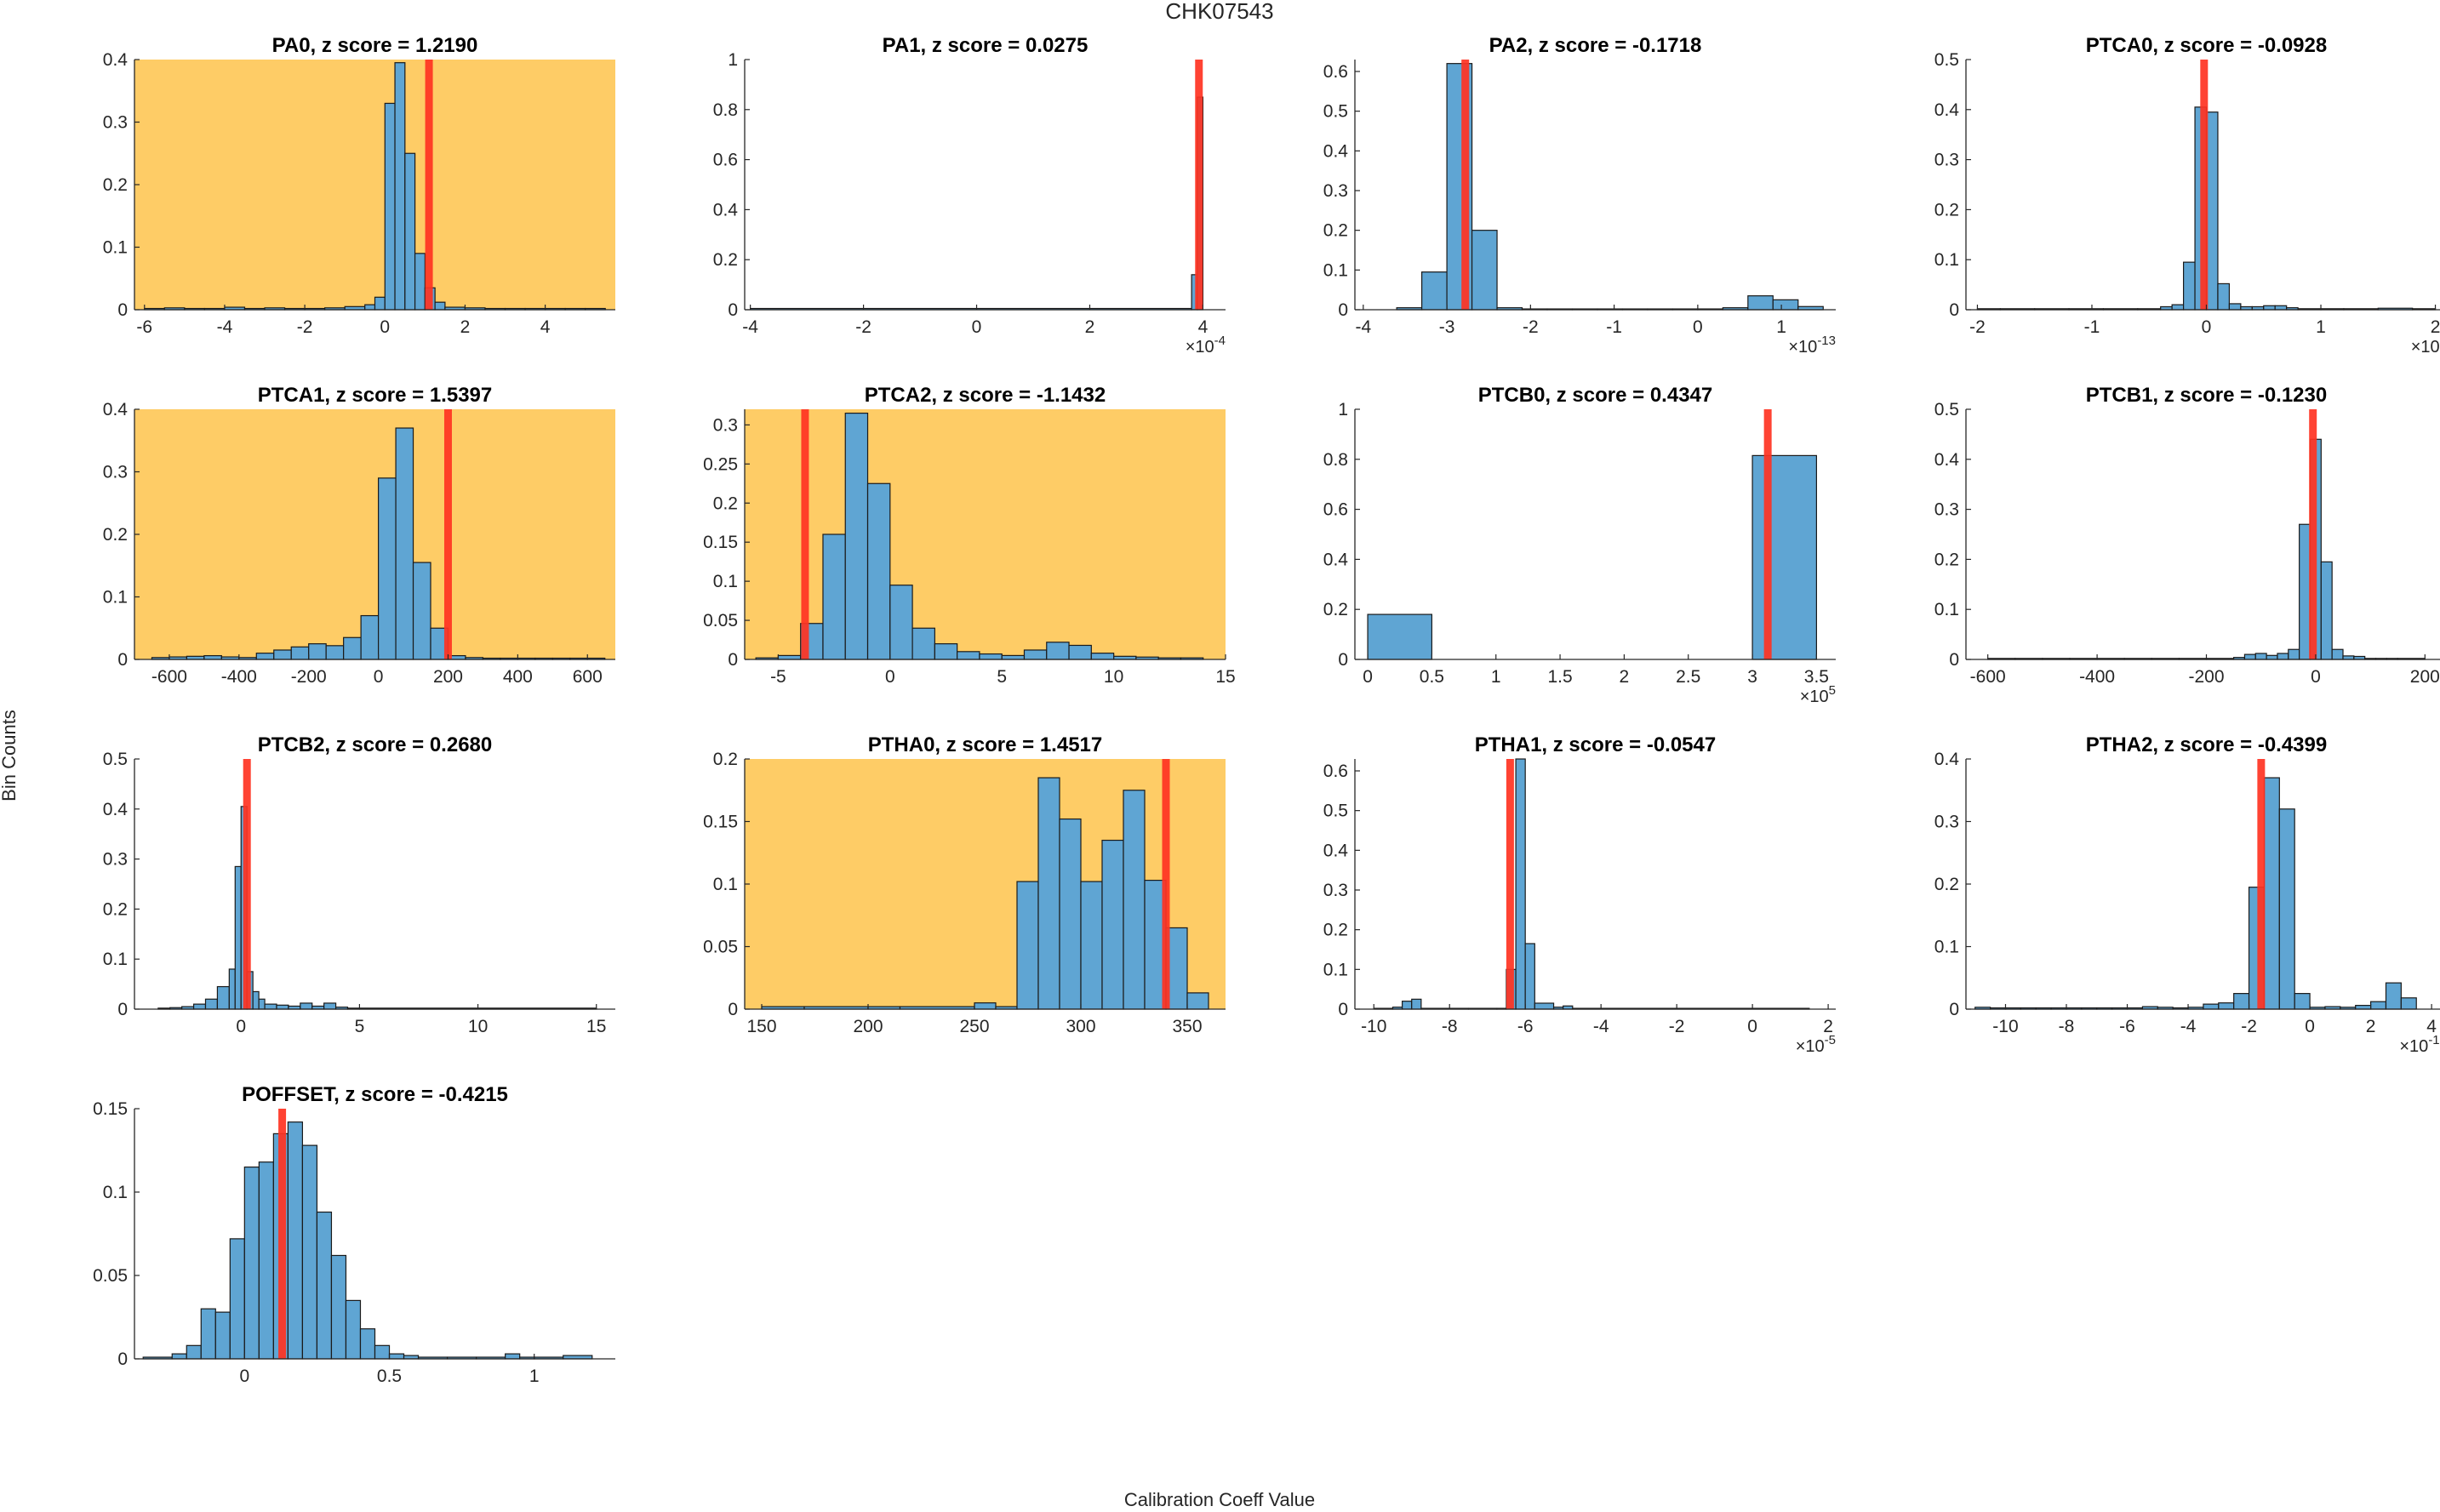  What do you see at coordinates (720, 464) in the screenshot?
I see `y-tick-label: 0.25` at bounding box center [720, 464].